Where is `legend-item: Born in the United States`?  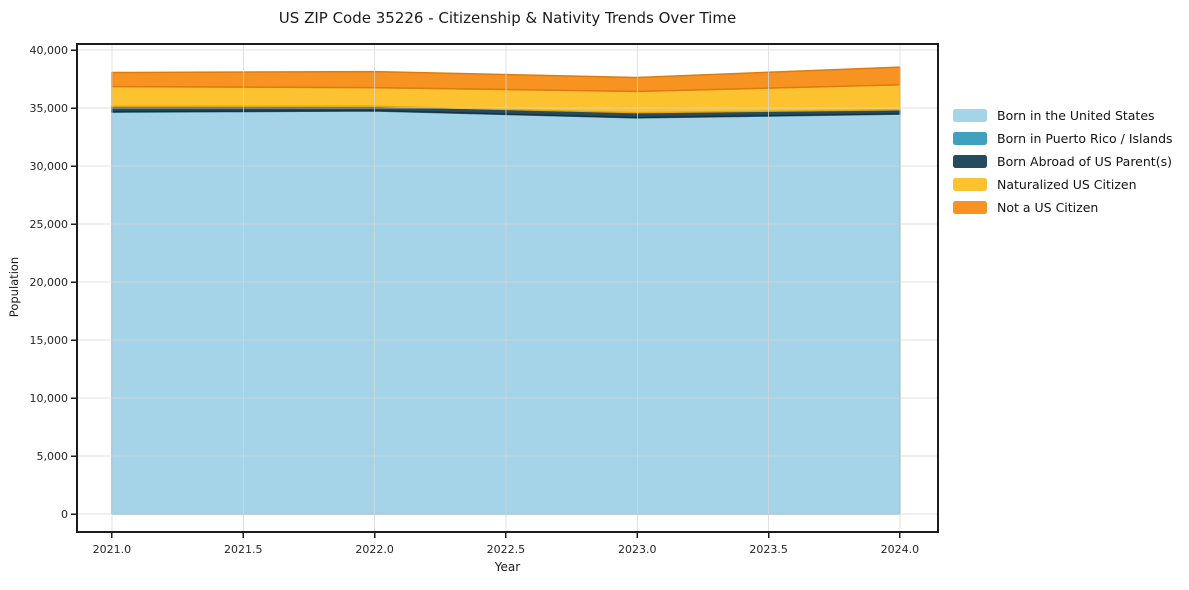 legend-item: Born in the United States is located at coordinates (1063, 115).